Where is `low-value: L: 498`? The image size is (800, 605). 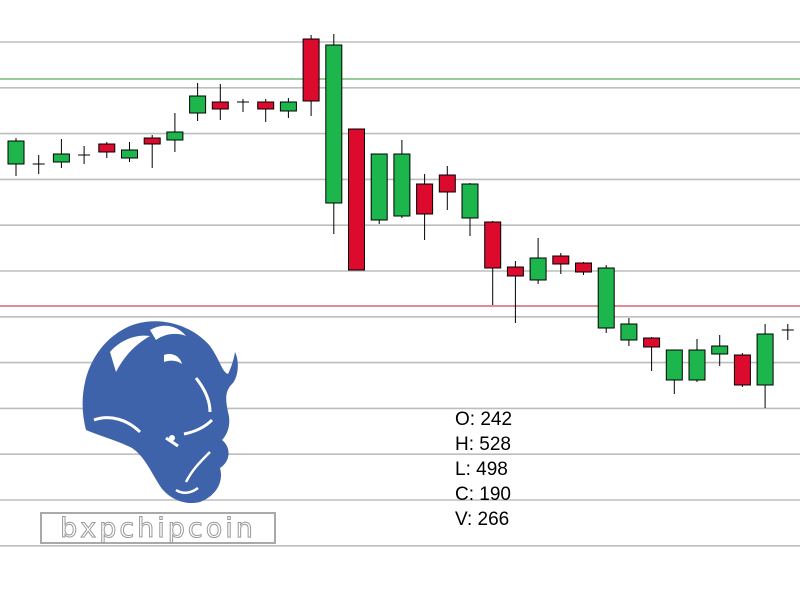 low-value: L: 498 is located at coordinates (481, 469).